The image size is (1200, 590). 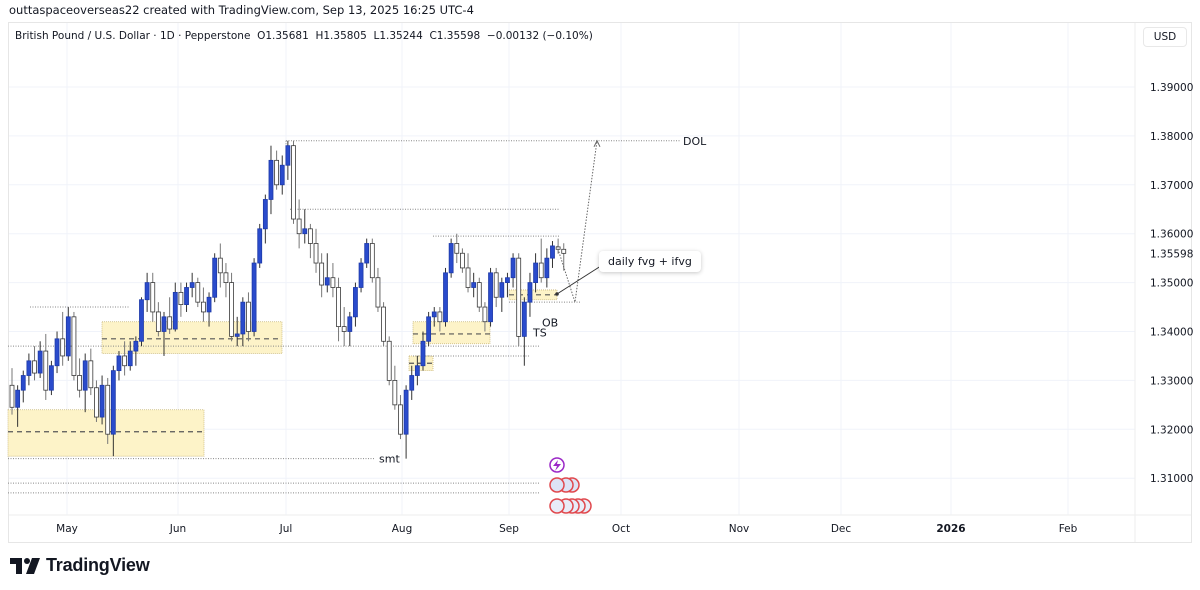 What do you see at coordinates (1171, 137) in the screenshot?
I see `price-tick-label: 1.38000` at bounding box center [1171, 137].